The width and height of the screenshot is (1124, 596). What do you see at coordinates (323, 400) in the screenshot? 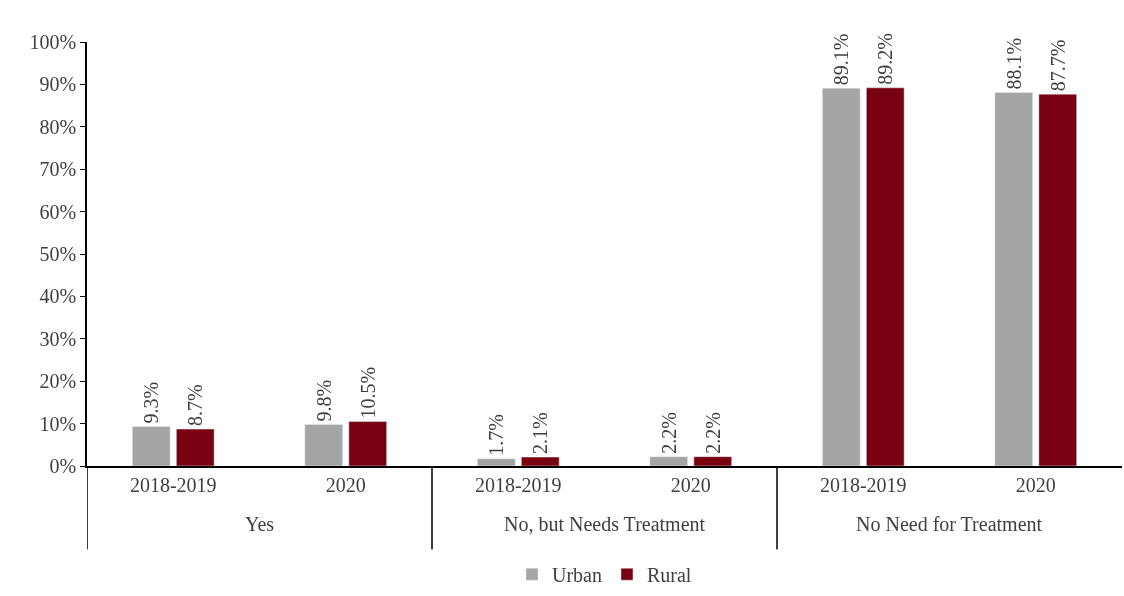
I see `data-label: 9.8%` at bounding box center [323, 400].